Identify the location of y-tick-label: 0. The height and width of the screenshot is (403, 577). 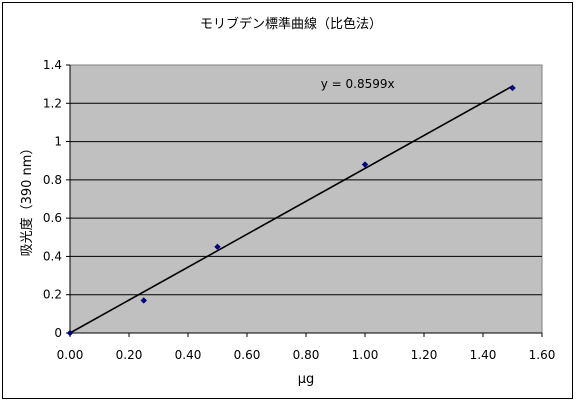
(58, 333).